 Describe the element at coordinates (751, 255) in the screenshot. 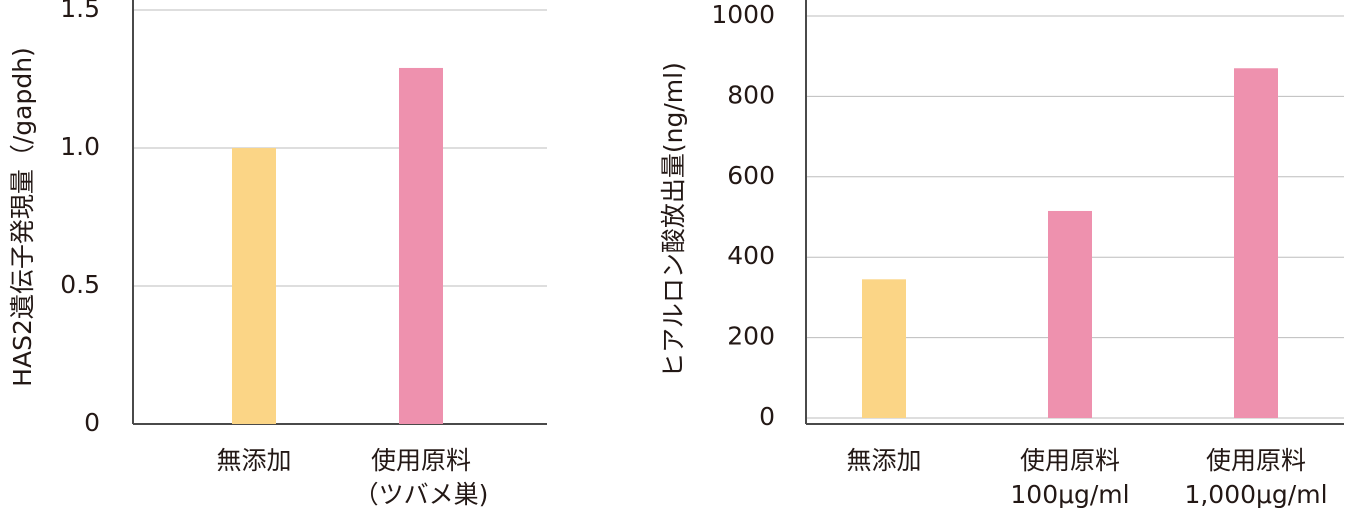

I see `y-tick-label: 400` at that location.